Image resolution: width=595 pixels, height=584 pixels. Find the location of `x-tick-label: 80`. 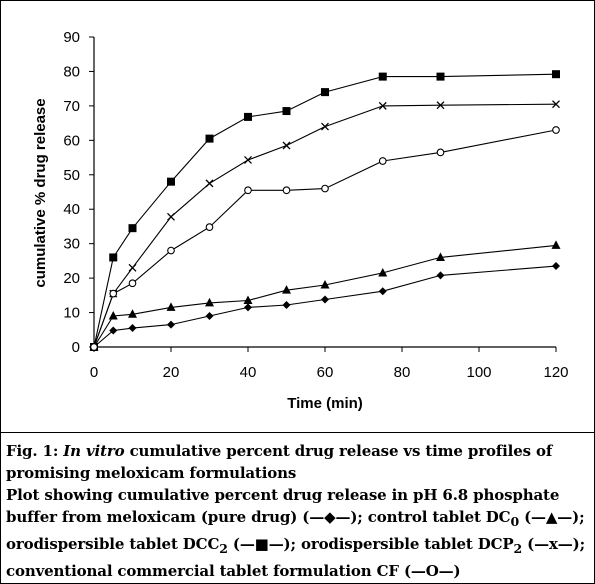

x-tick-label: 80 is located at coordinates (402, 372).